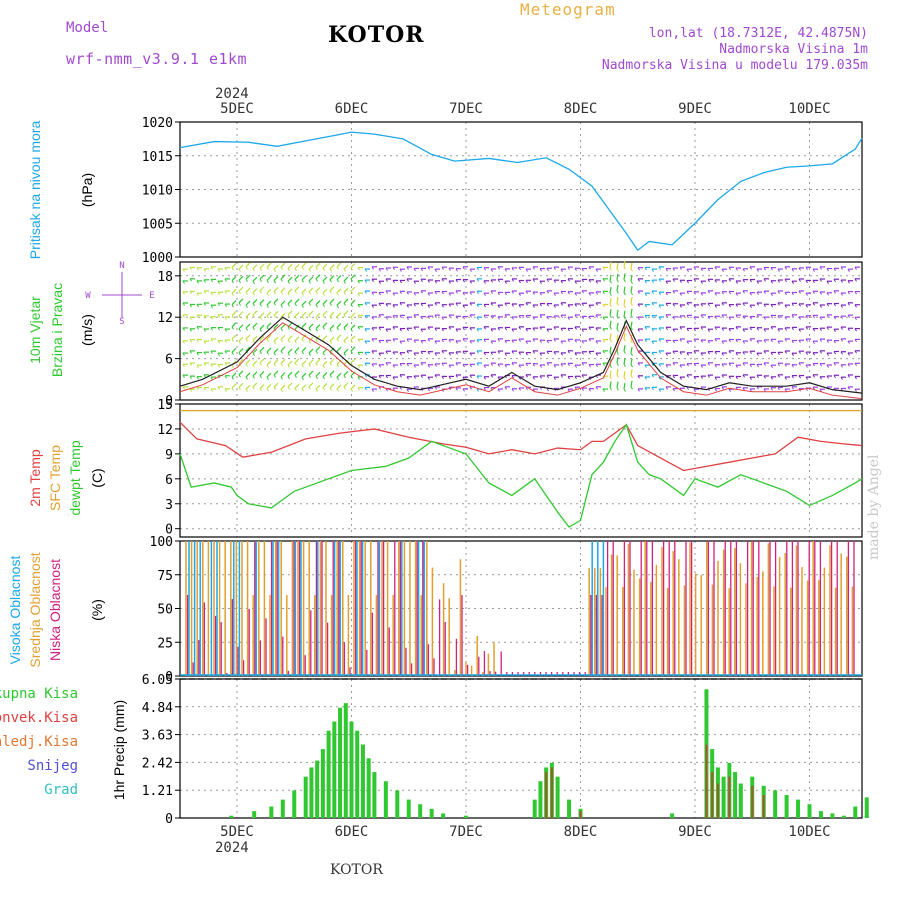  I want to click on day-label-top: 10DEC, so click(809, 109).